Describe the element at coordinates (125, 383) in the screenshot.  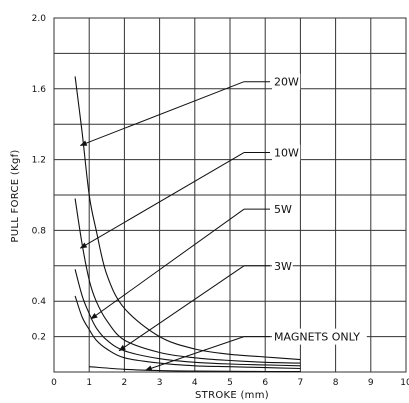
I see `x-tick-label: 2` at that location.